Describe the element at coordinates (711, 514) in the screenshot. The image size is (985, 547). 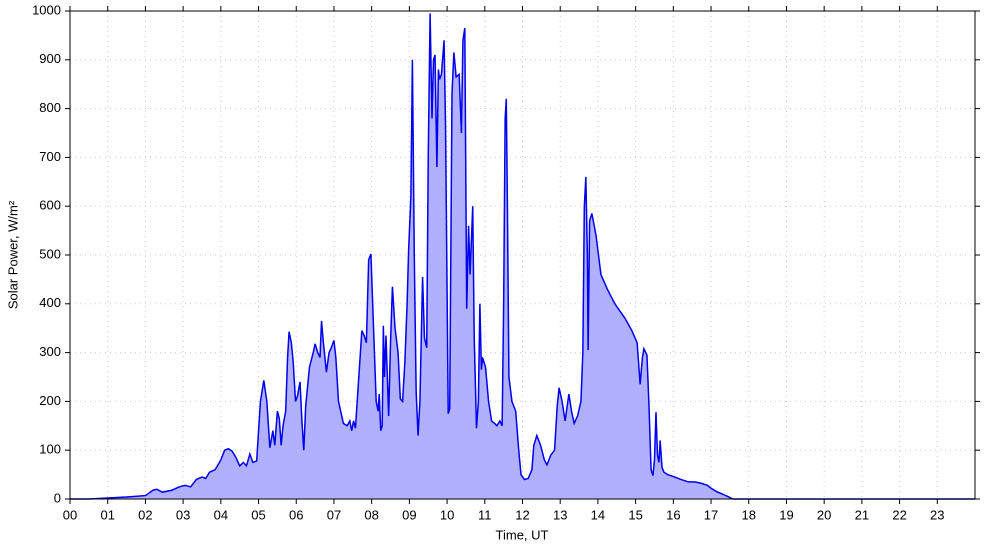
I see `x-tick-label: 17` at that location.